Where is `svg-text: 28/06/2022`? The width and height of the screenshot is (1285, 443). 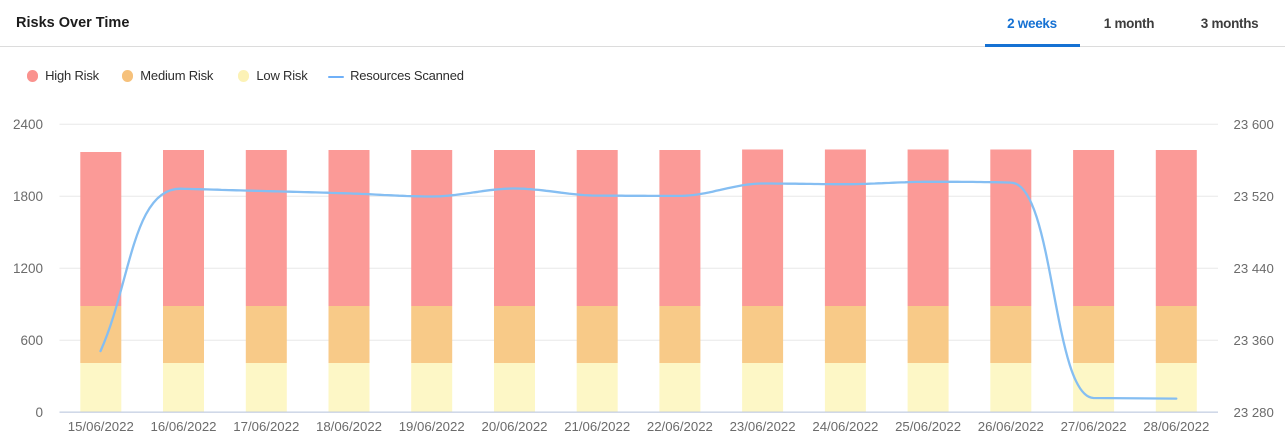
svg-text: 28/06/2022 is located at coordinates (1176, 426).